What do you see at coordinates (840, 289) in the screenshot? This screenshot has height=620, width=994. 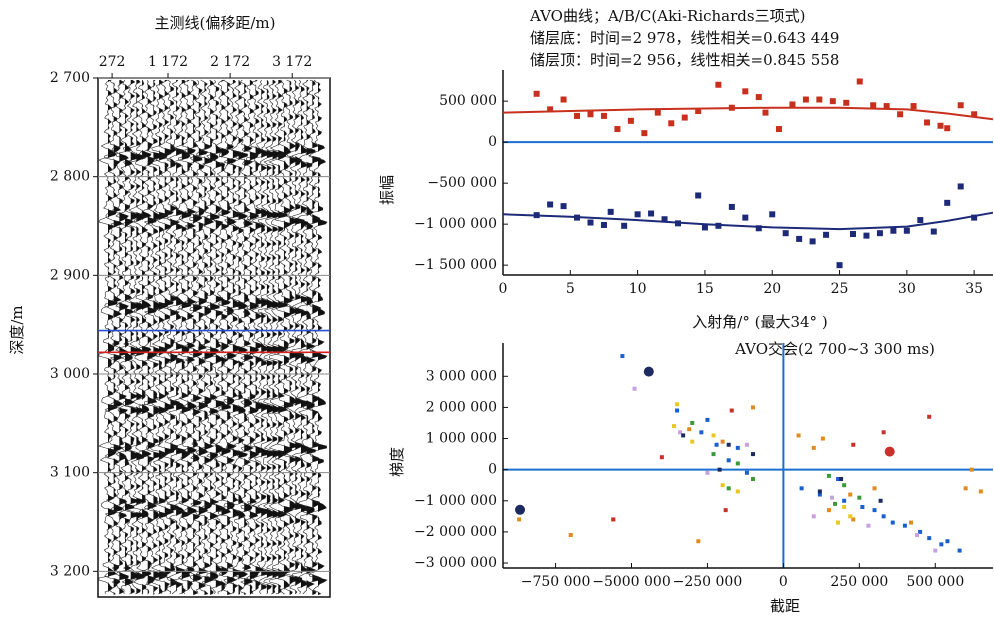 I see `x-tick-label: 25` at bounding box center [840, 289].